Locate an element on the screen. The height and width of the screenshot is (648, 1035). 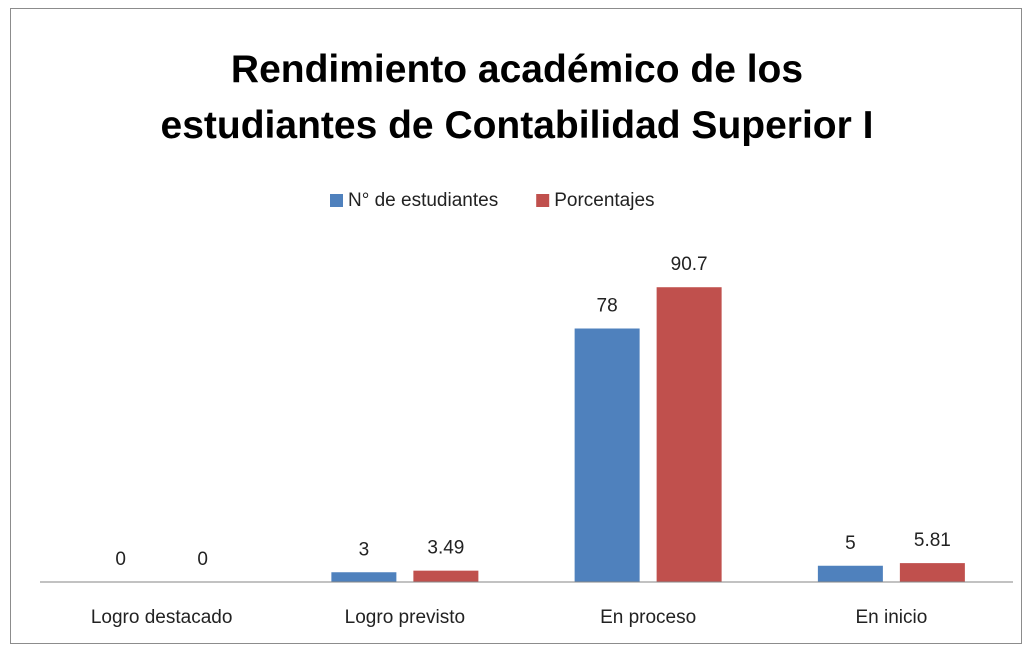
x-tick-label: En inicio is located at coordinates (891, 617).